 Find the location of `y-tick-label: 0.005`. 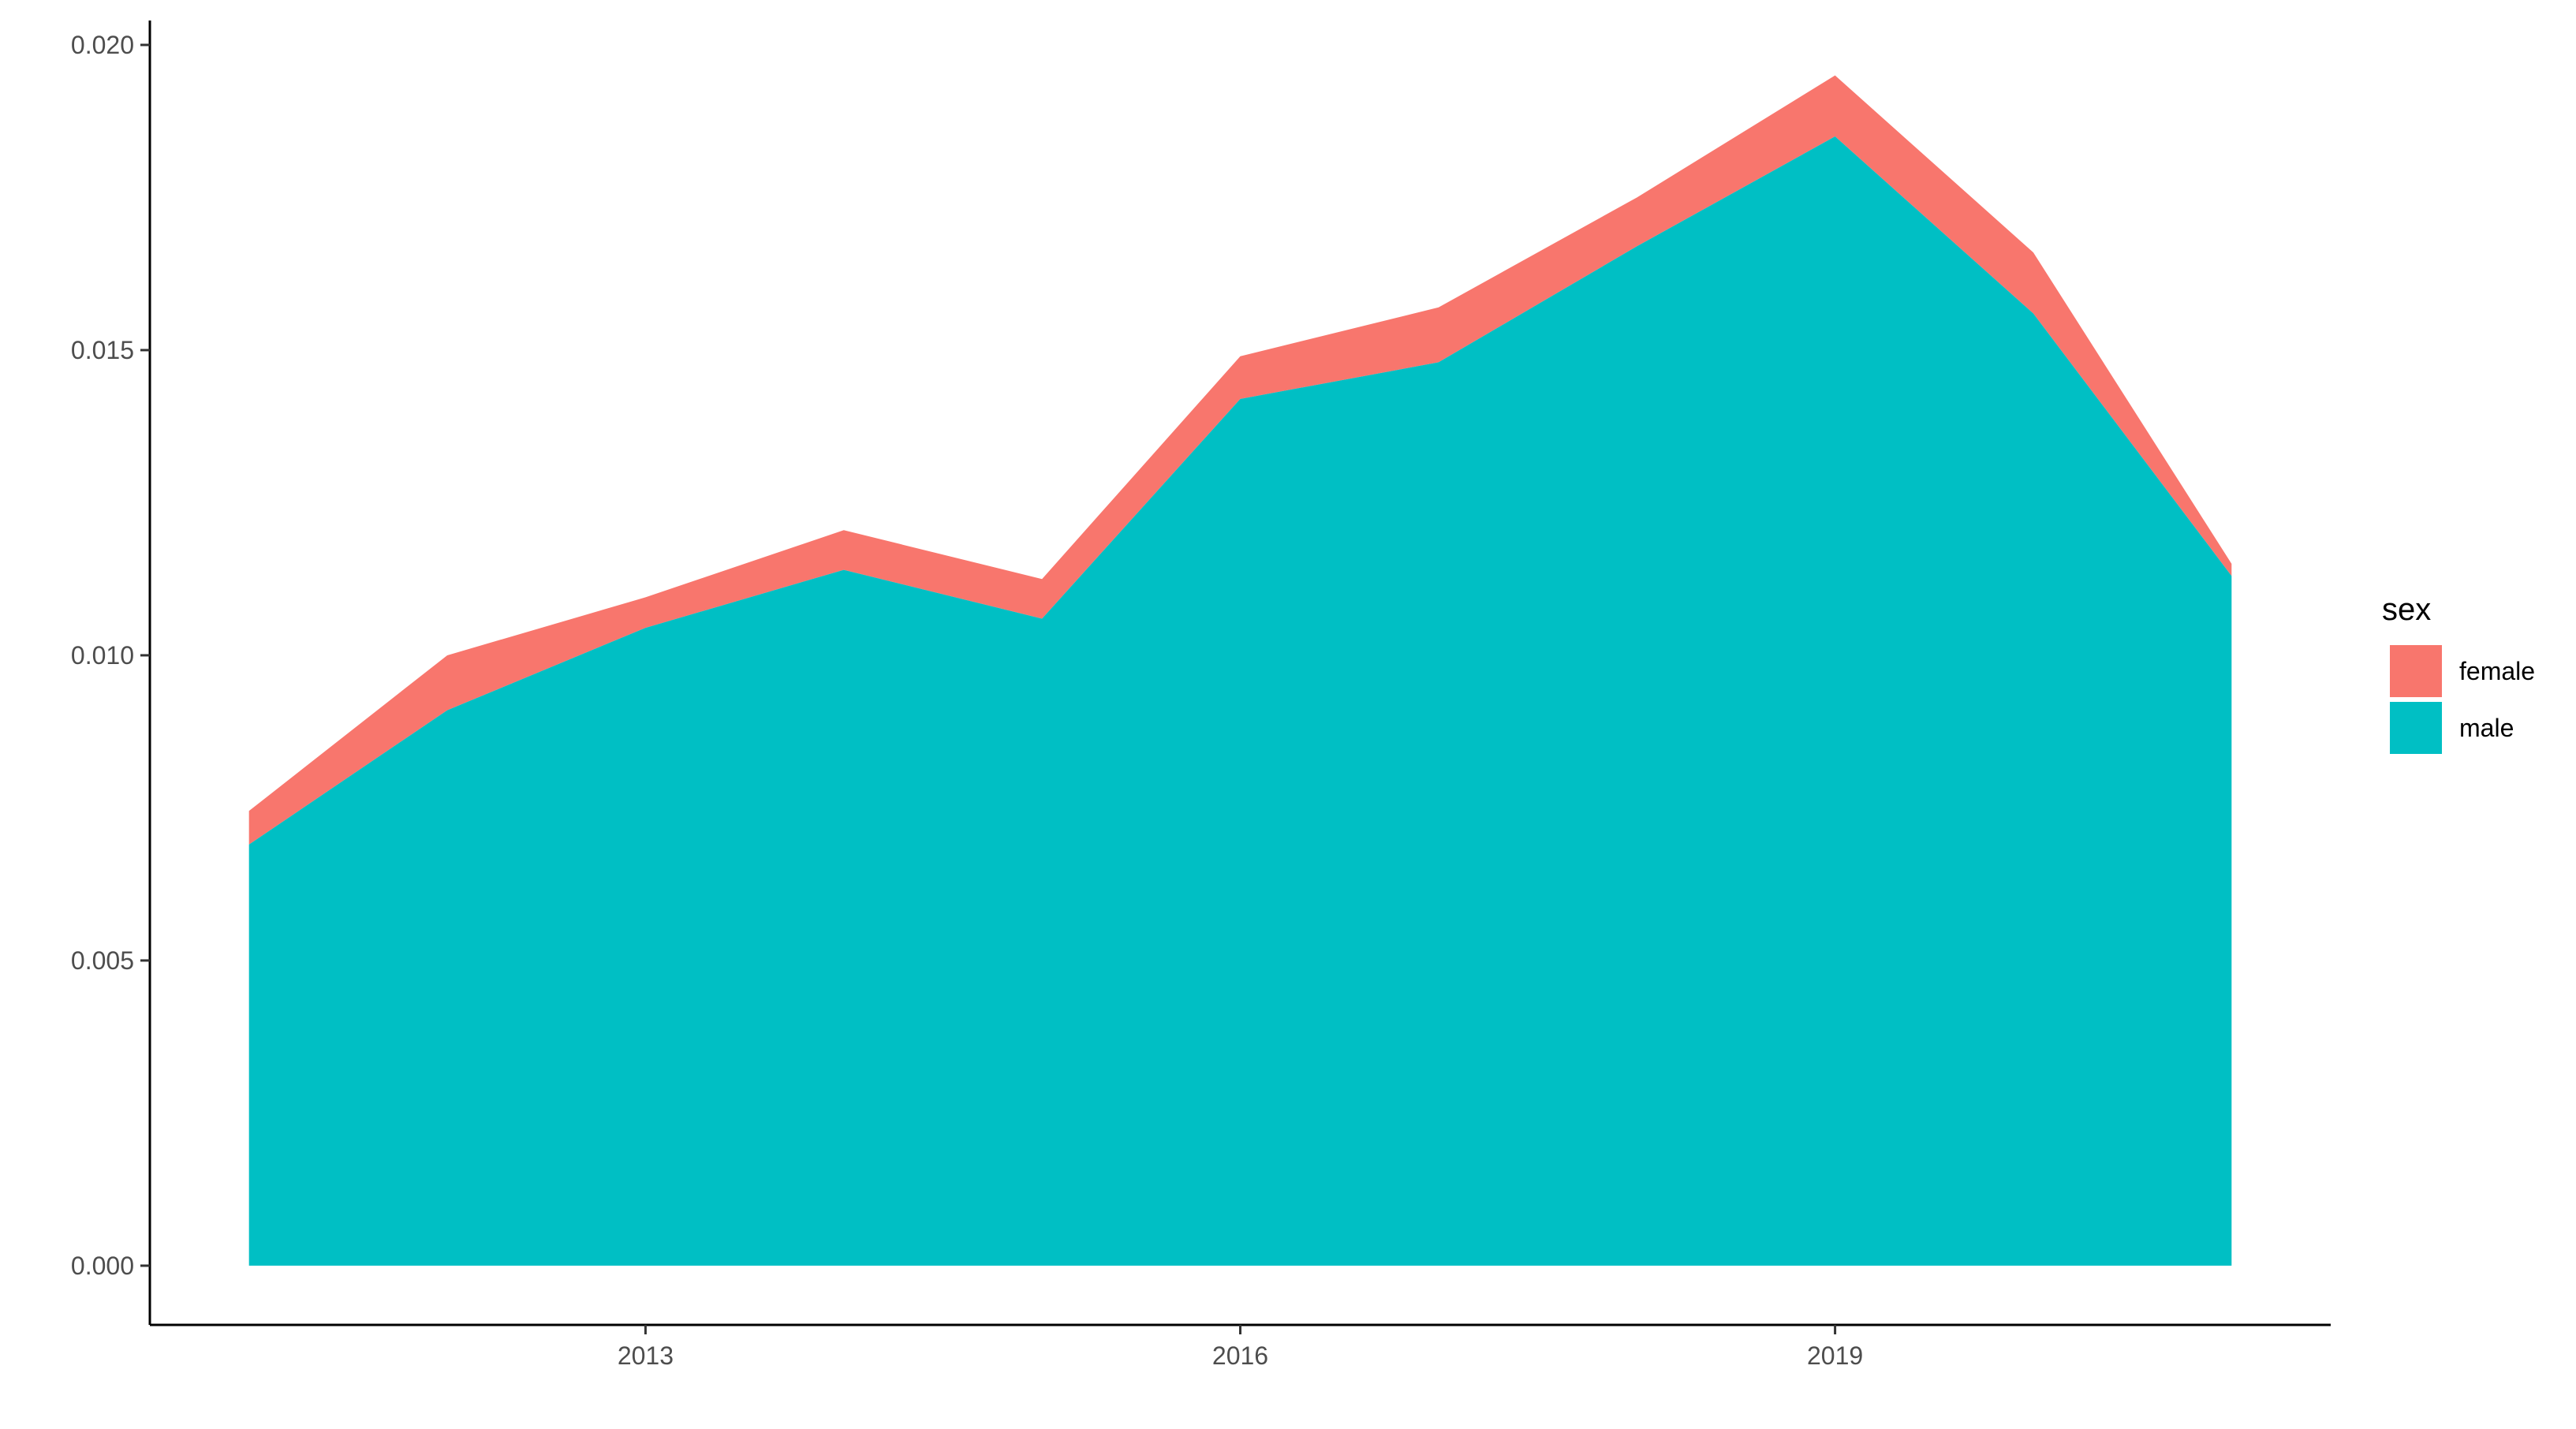

y-tick-label: 0.005 is located at coordinates (102, 960).